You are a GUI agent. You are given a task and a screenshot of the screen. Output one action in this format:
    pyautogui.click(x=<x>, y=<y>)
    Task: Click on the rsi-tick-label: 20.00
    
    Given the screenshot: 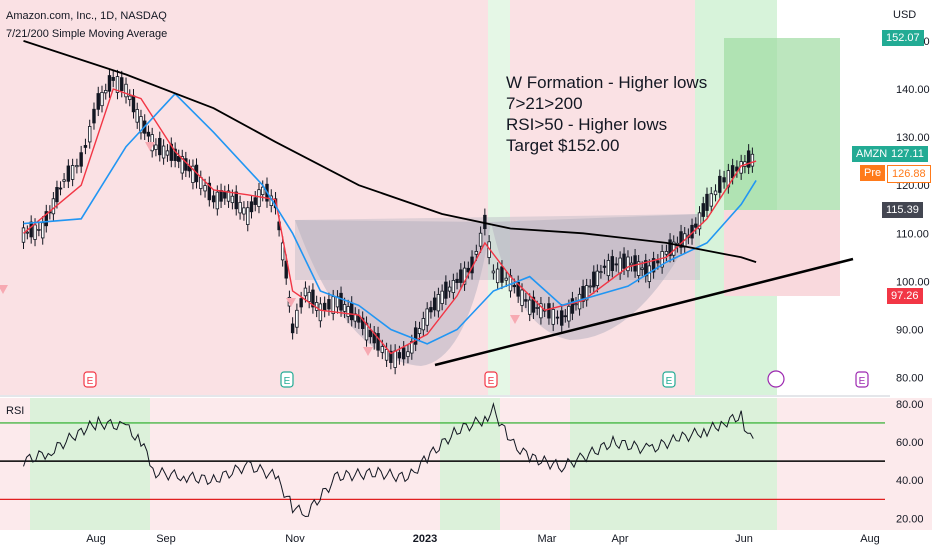 What is the action you would take?
    pyautogui.click(x=910, y=519)
    